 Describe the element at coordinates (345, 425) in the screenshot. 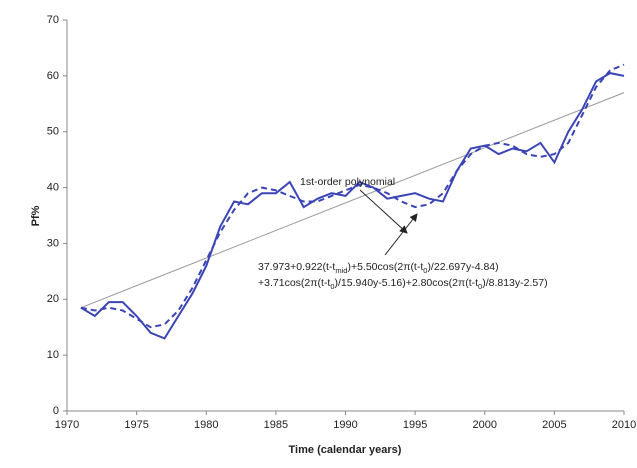

I see `x-tick-label: 1990` at that location.